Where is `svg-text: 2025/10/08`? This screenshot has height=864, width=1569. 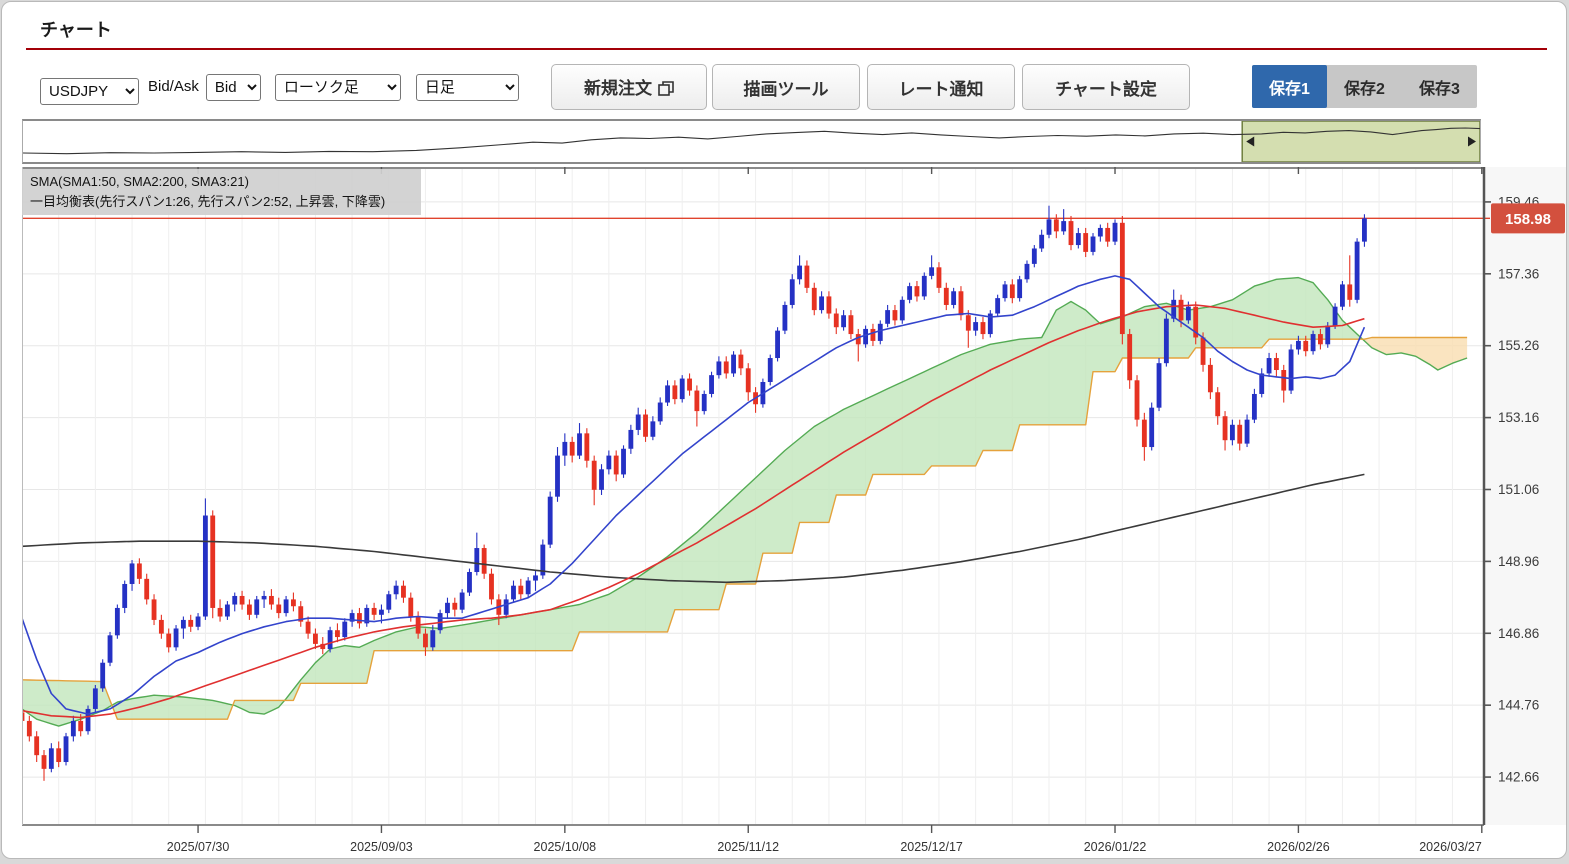 svg-text: 2025/10/08 is located at coordinates (565, 847).